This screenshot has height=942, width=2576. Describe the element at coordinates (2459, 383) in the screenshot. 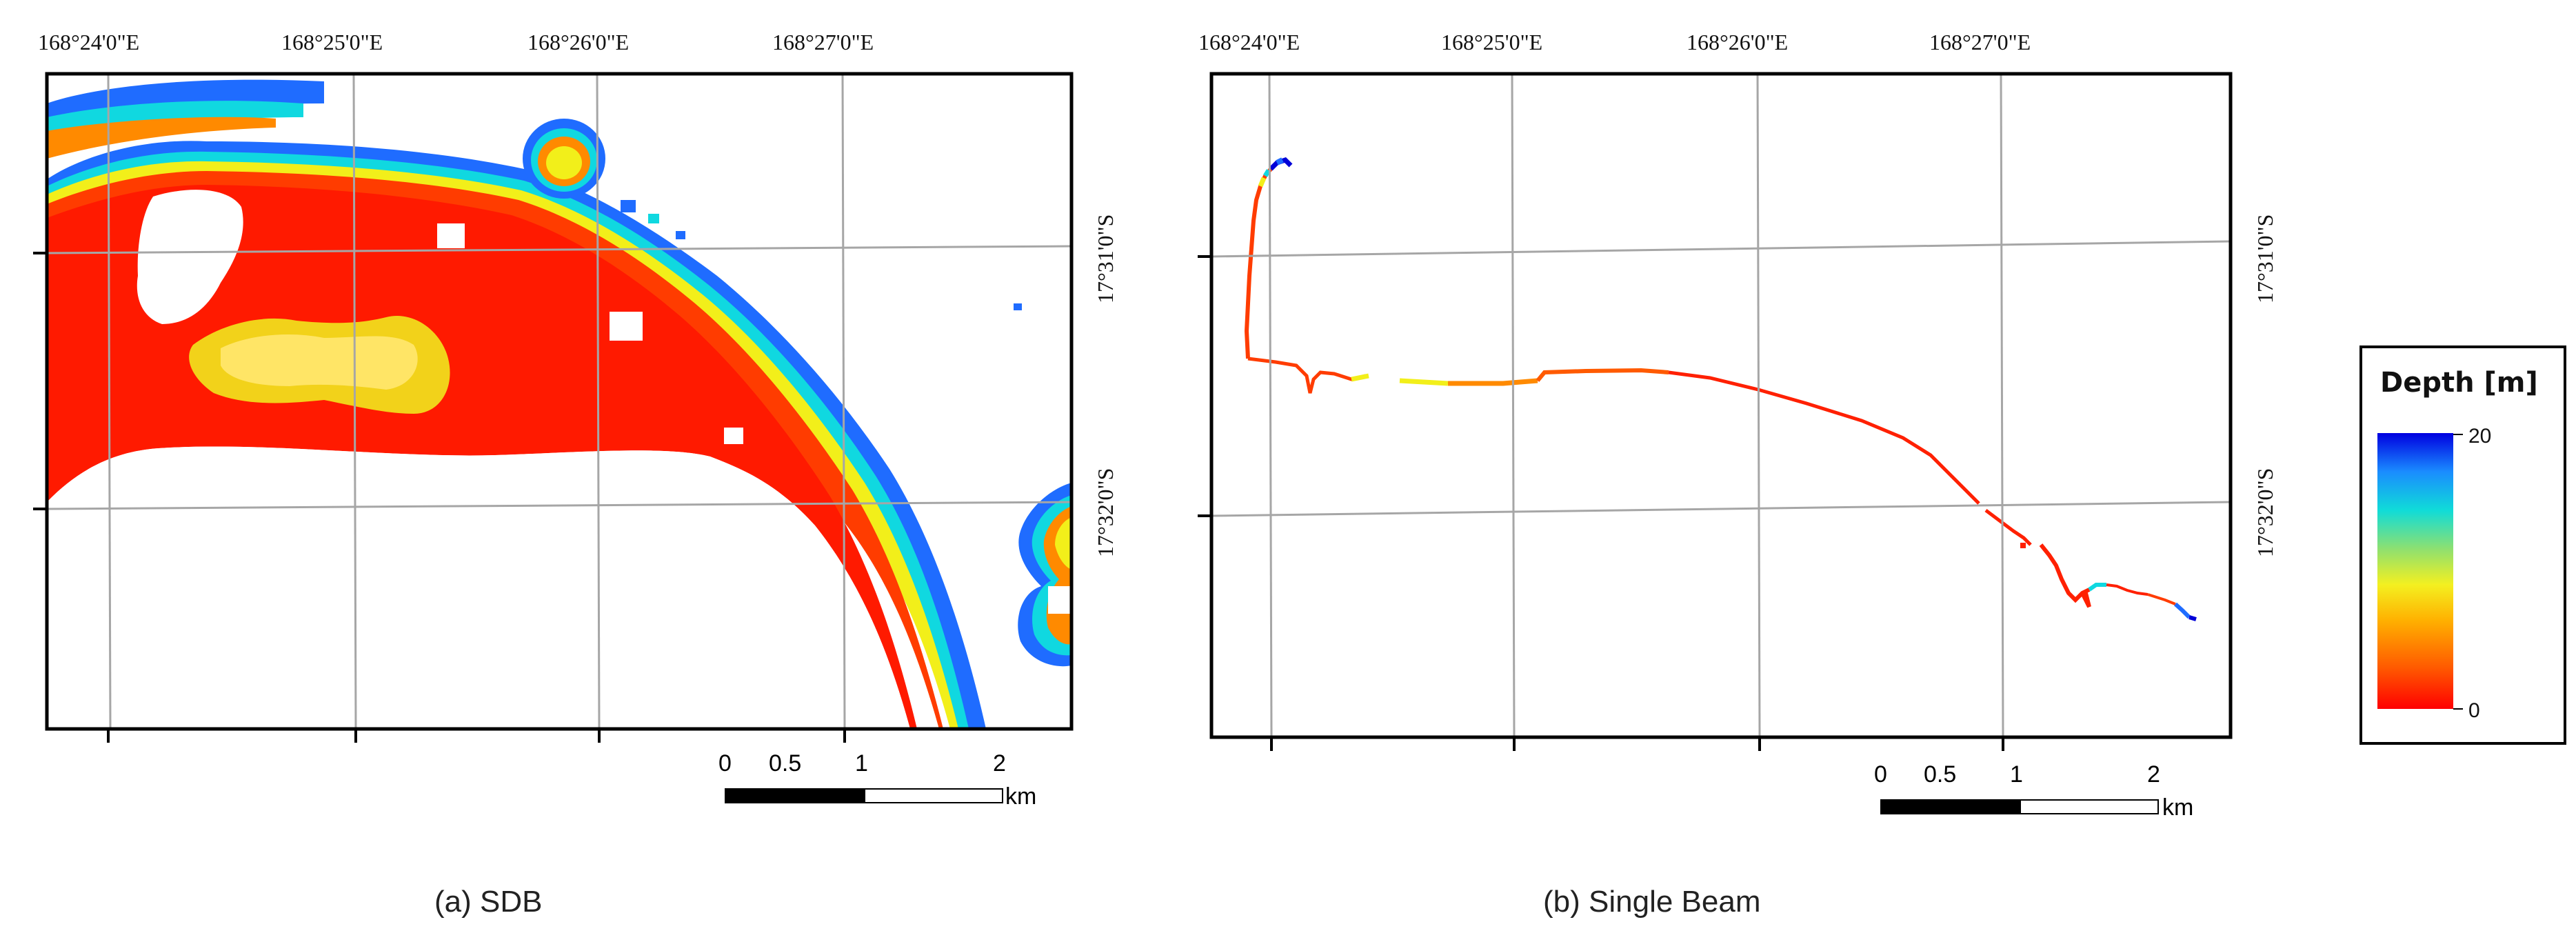

I see `legend-title: Depth [m]` at that location.